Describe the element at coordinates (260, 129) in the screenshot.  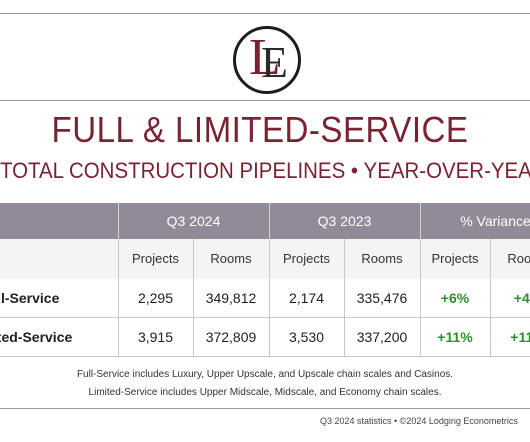
I see `page-title: FULL & LIMITED-SERVICE` at that location.